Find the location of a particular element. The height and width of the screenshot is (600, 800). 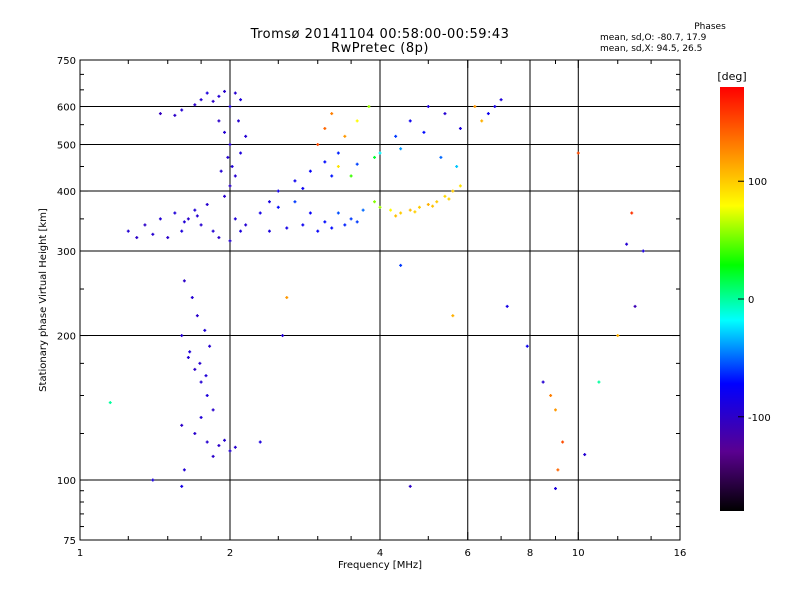

y-tick-label: 500 is located at coordinates (66, 146).